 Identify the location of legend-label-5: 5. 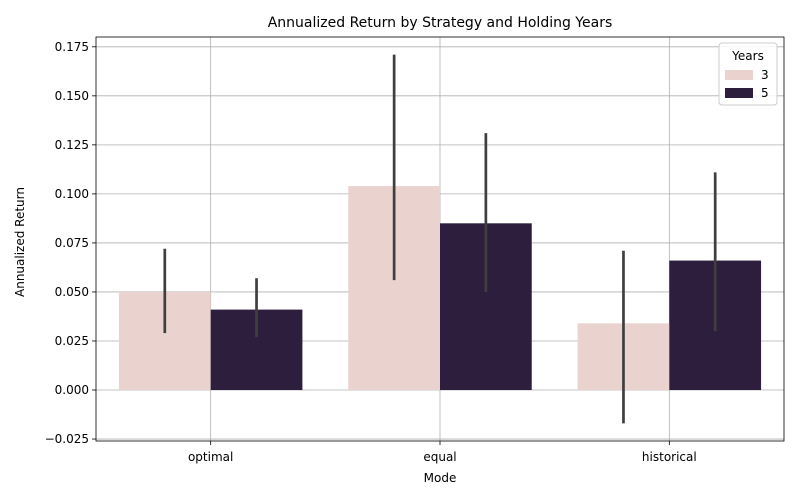
(765, 93).